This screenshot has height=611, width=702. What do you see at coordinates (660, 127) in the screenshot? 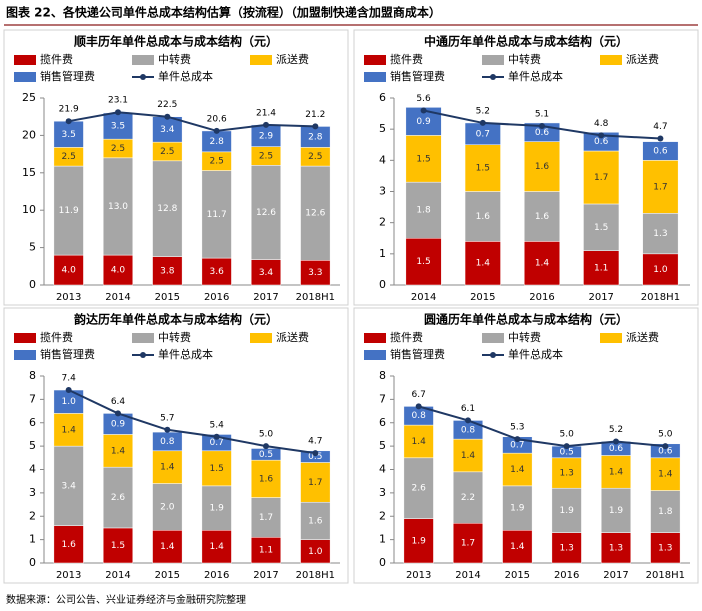
I see `data-label: 4.7` at bounding box center [660, 127].